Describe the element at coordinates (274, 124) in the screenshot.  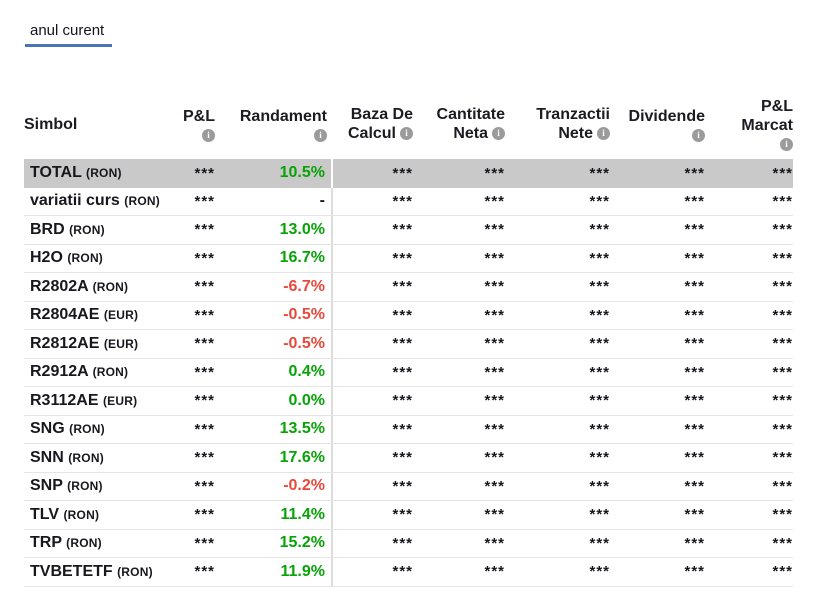
I see `column-header-randament: Randament i` at that location.